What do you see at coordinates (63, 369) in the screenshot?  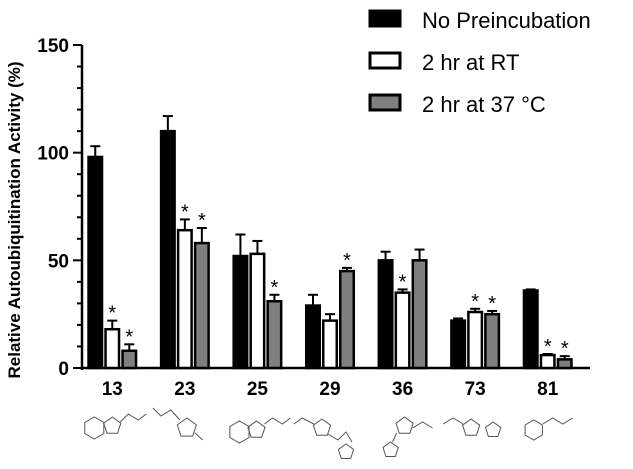 I see `y-tick-label: 0` at bounding box center [63, 369].